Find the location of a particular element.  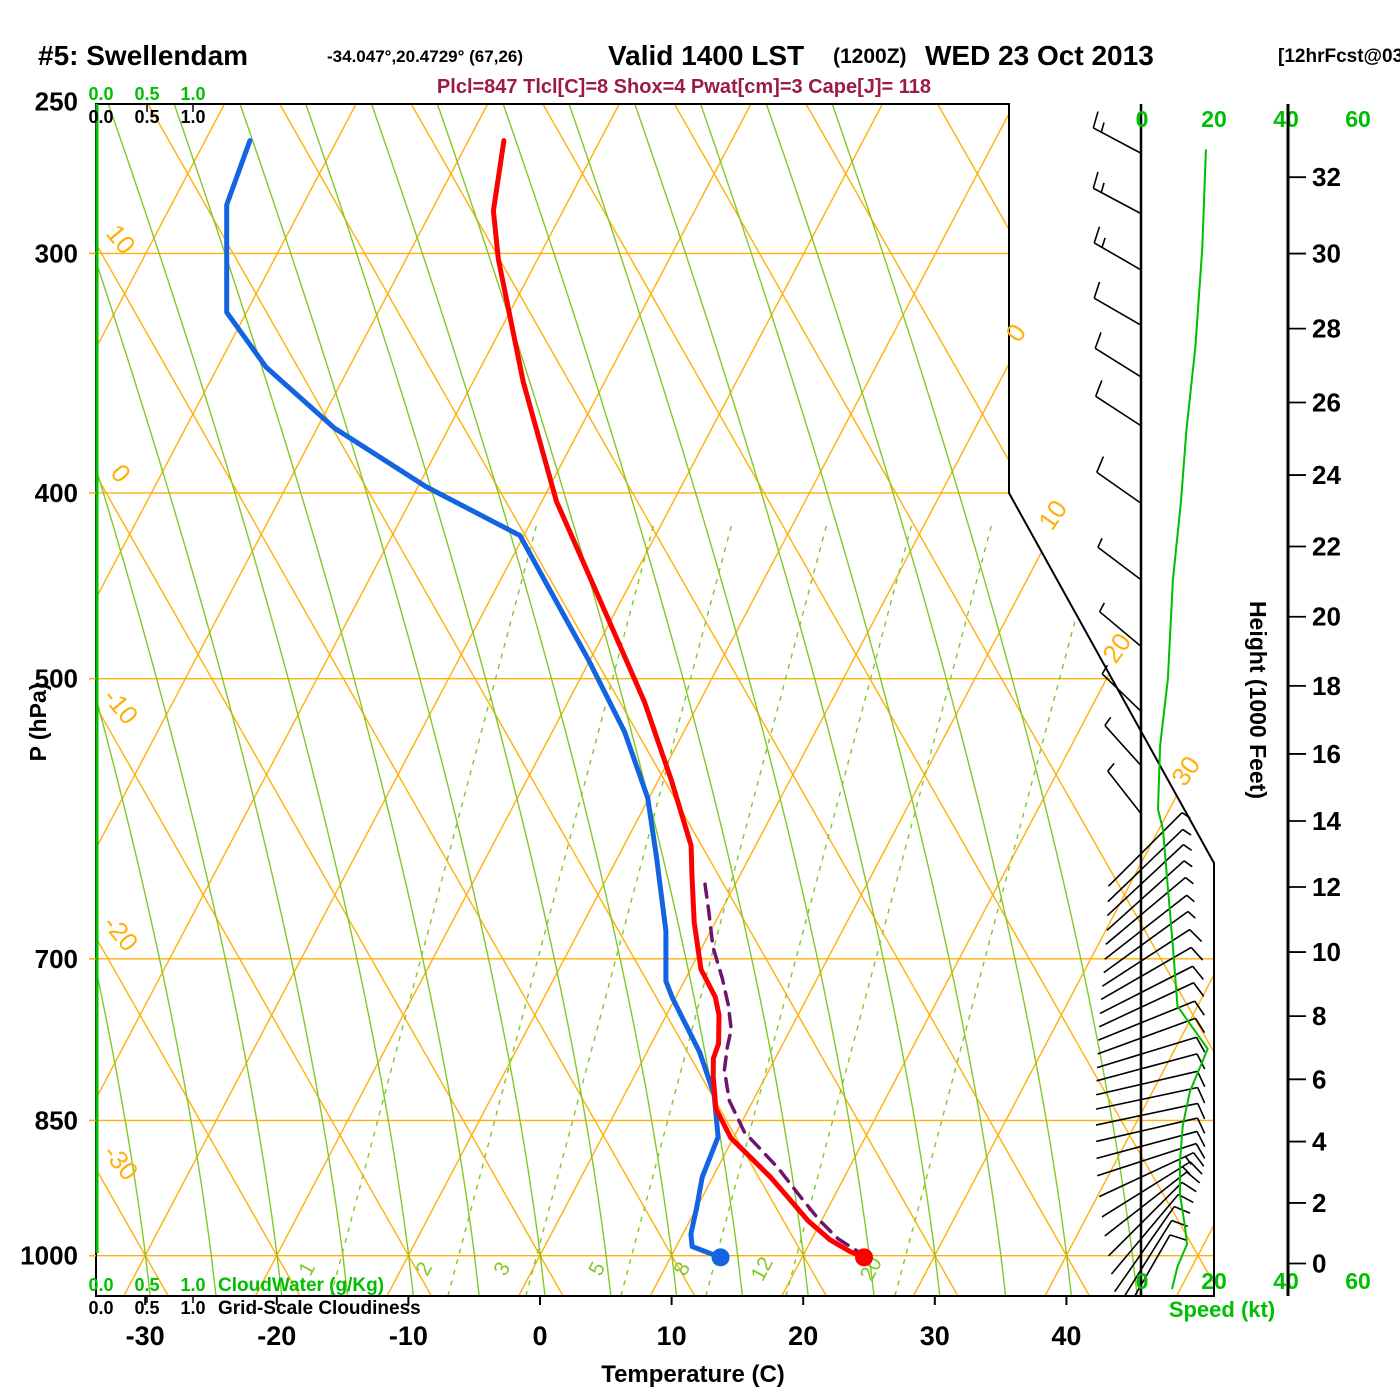

forecast-hour-label: [12hrFcst@0354z] is located at coordinates (1339, 56).